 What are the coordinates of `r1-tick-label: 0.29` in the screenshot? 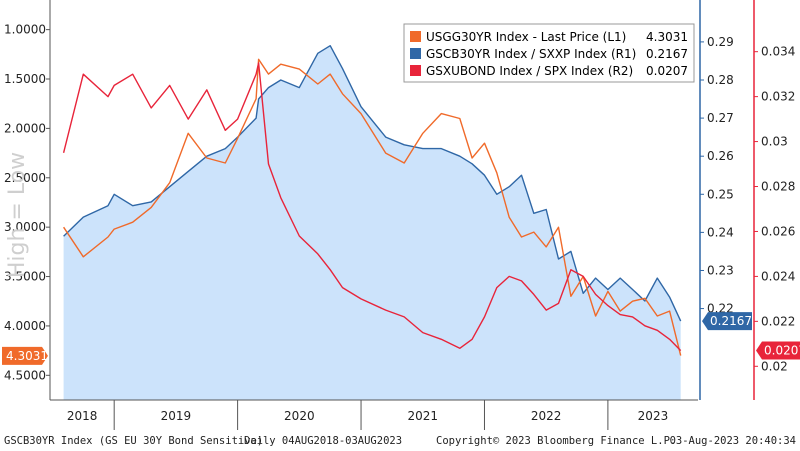 It's located at (720, 42).